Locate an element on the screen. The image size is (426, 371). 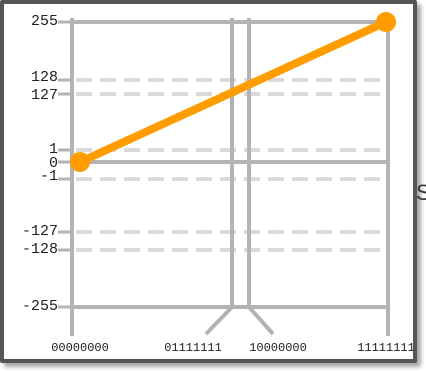
y-tick-label: -127 is located at coordinates (40, 231).